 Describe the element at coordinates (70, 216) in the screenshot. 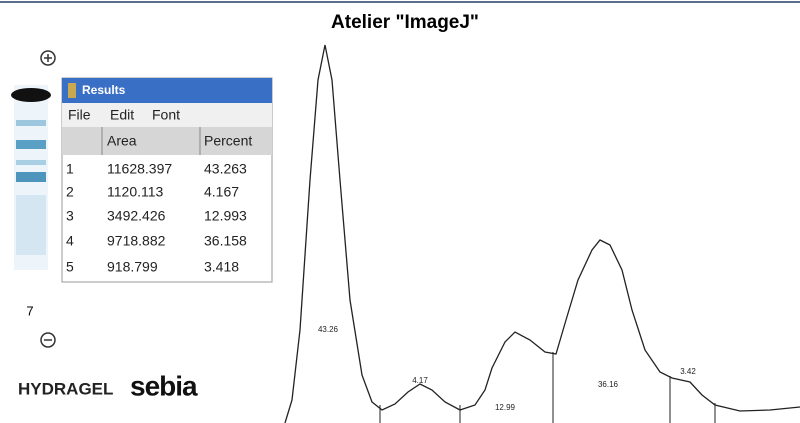

I see `table-cell: 3` at that location.